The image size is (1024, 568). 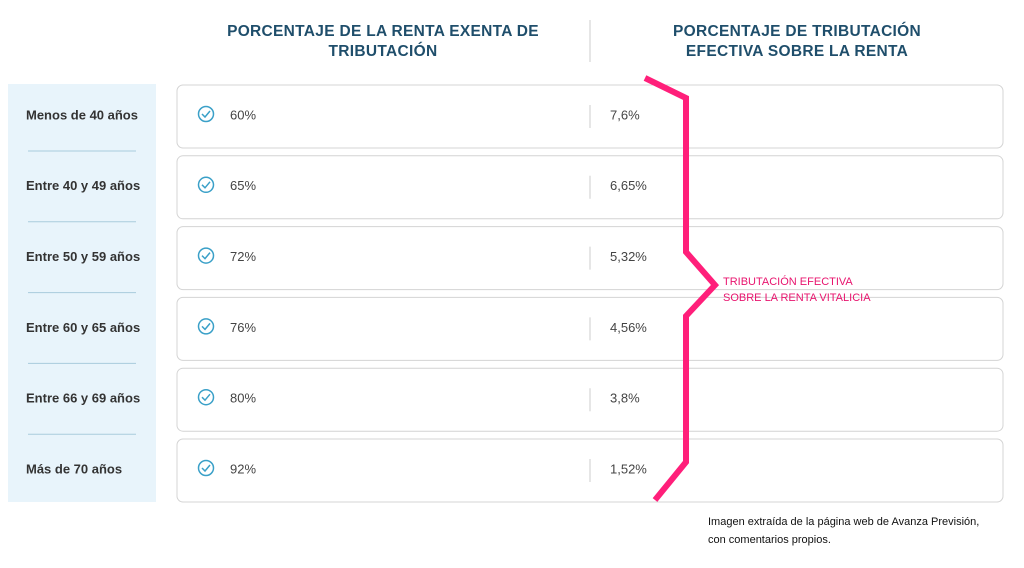 What do you see at coordinates (83, 256) in the screenshot?
I see `age-label: Entre 50 y 59 años` at bounding box center [83, 256].